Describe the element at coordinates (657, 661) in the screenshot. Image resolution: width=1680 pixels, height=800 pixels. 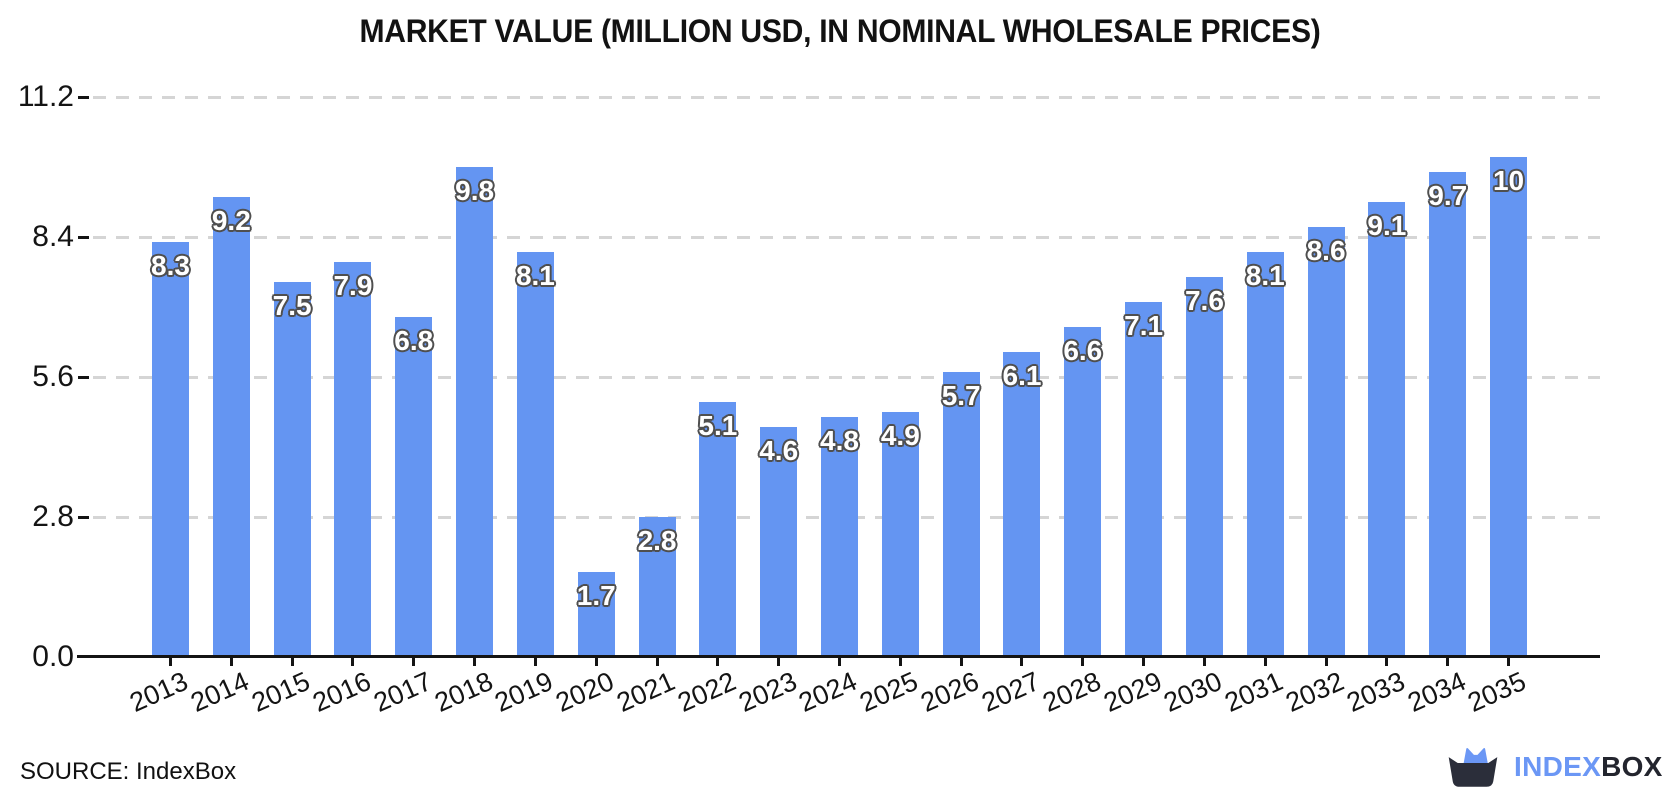
I see `x-axis-tick-2021` at that location.